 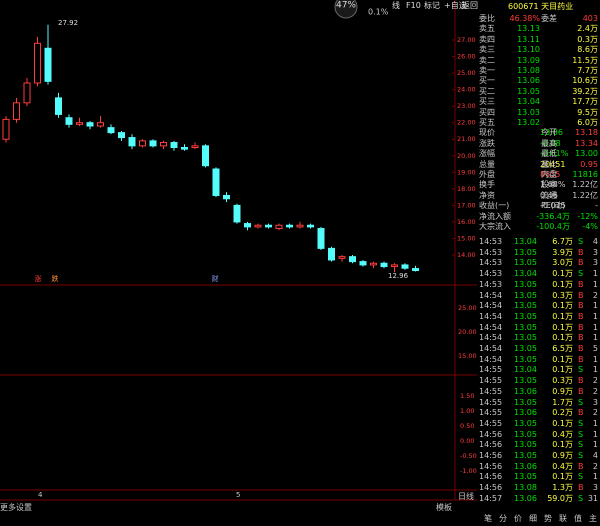 What do you see at coordinates (467, 426) in the screenshot?
I see `macd-tick-label: 0.50` at bounding box center [467, 426].